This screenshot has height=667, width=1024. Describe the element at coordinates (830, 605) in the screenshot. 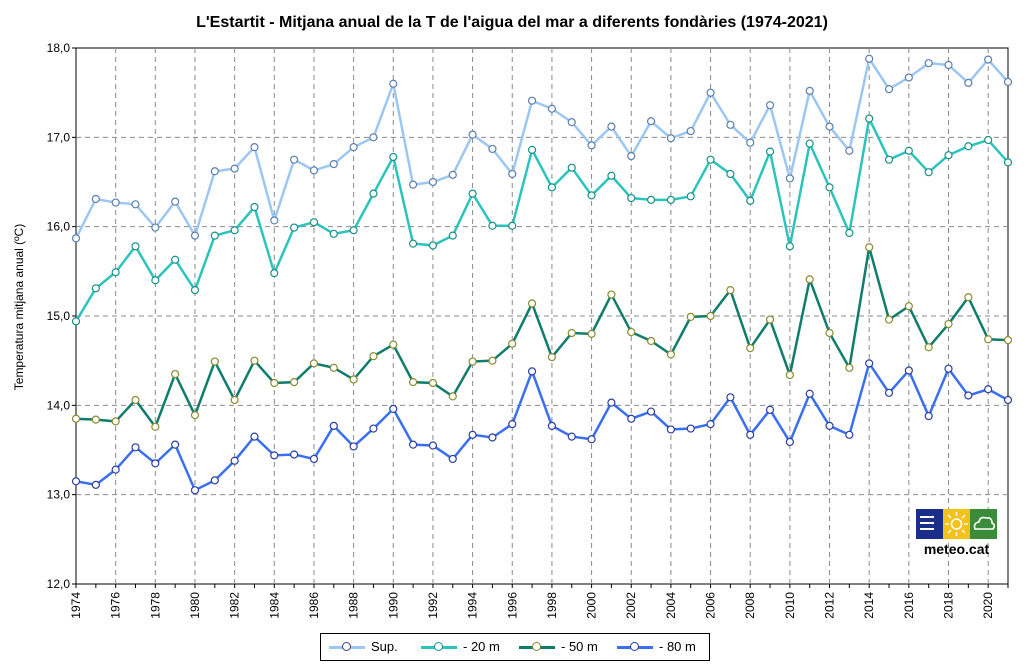

I see `x-tick-label: 2012` at that location.